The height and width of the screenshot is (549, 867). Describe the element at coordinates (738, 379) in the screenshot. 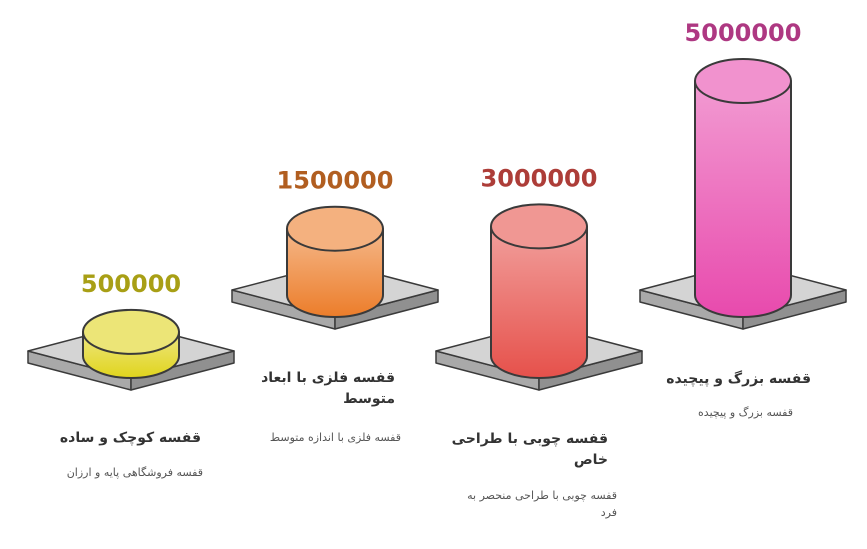

I see `category-label-4: قفسه بزرگ و پیچیده` at that location.